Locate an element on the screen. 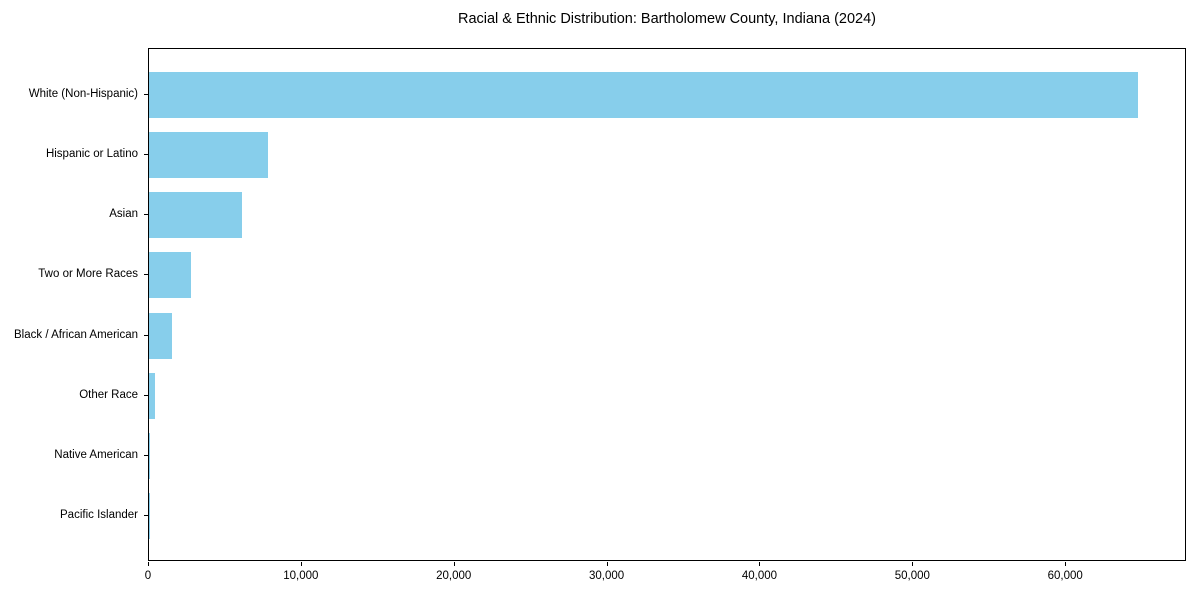  y-tick-label: Pacific Islander is located at coordinates (99, 514).